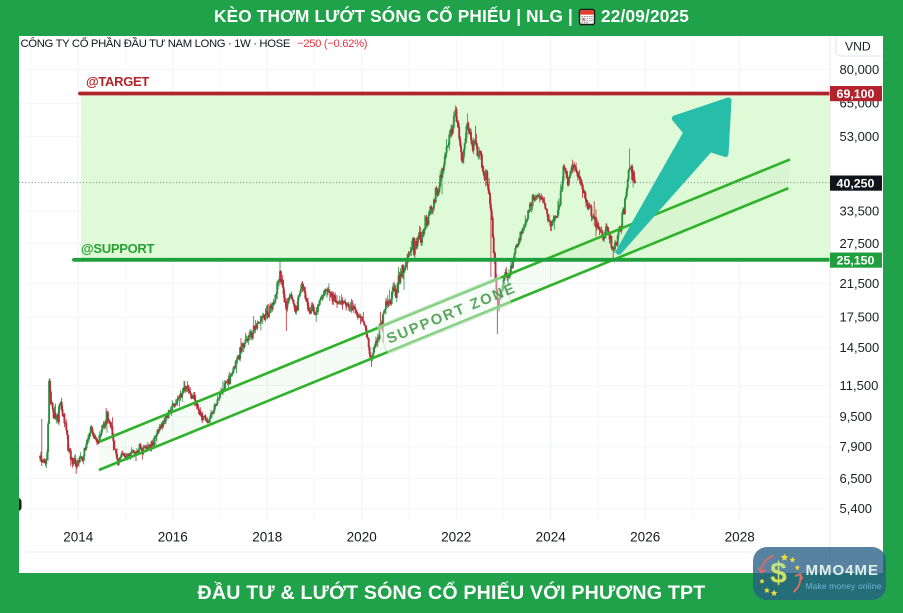  What do you see at coordinates (173, 537) in the screenshot?
I see `svg-text: 2016` at bounding box center [173, 537].